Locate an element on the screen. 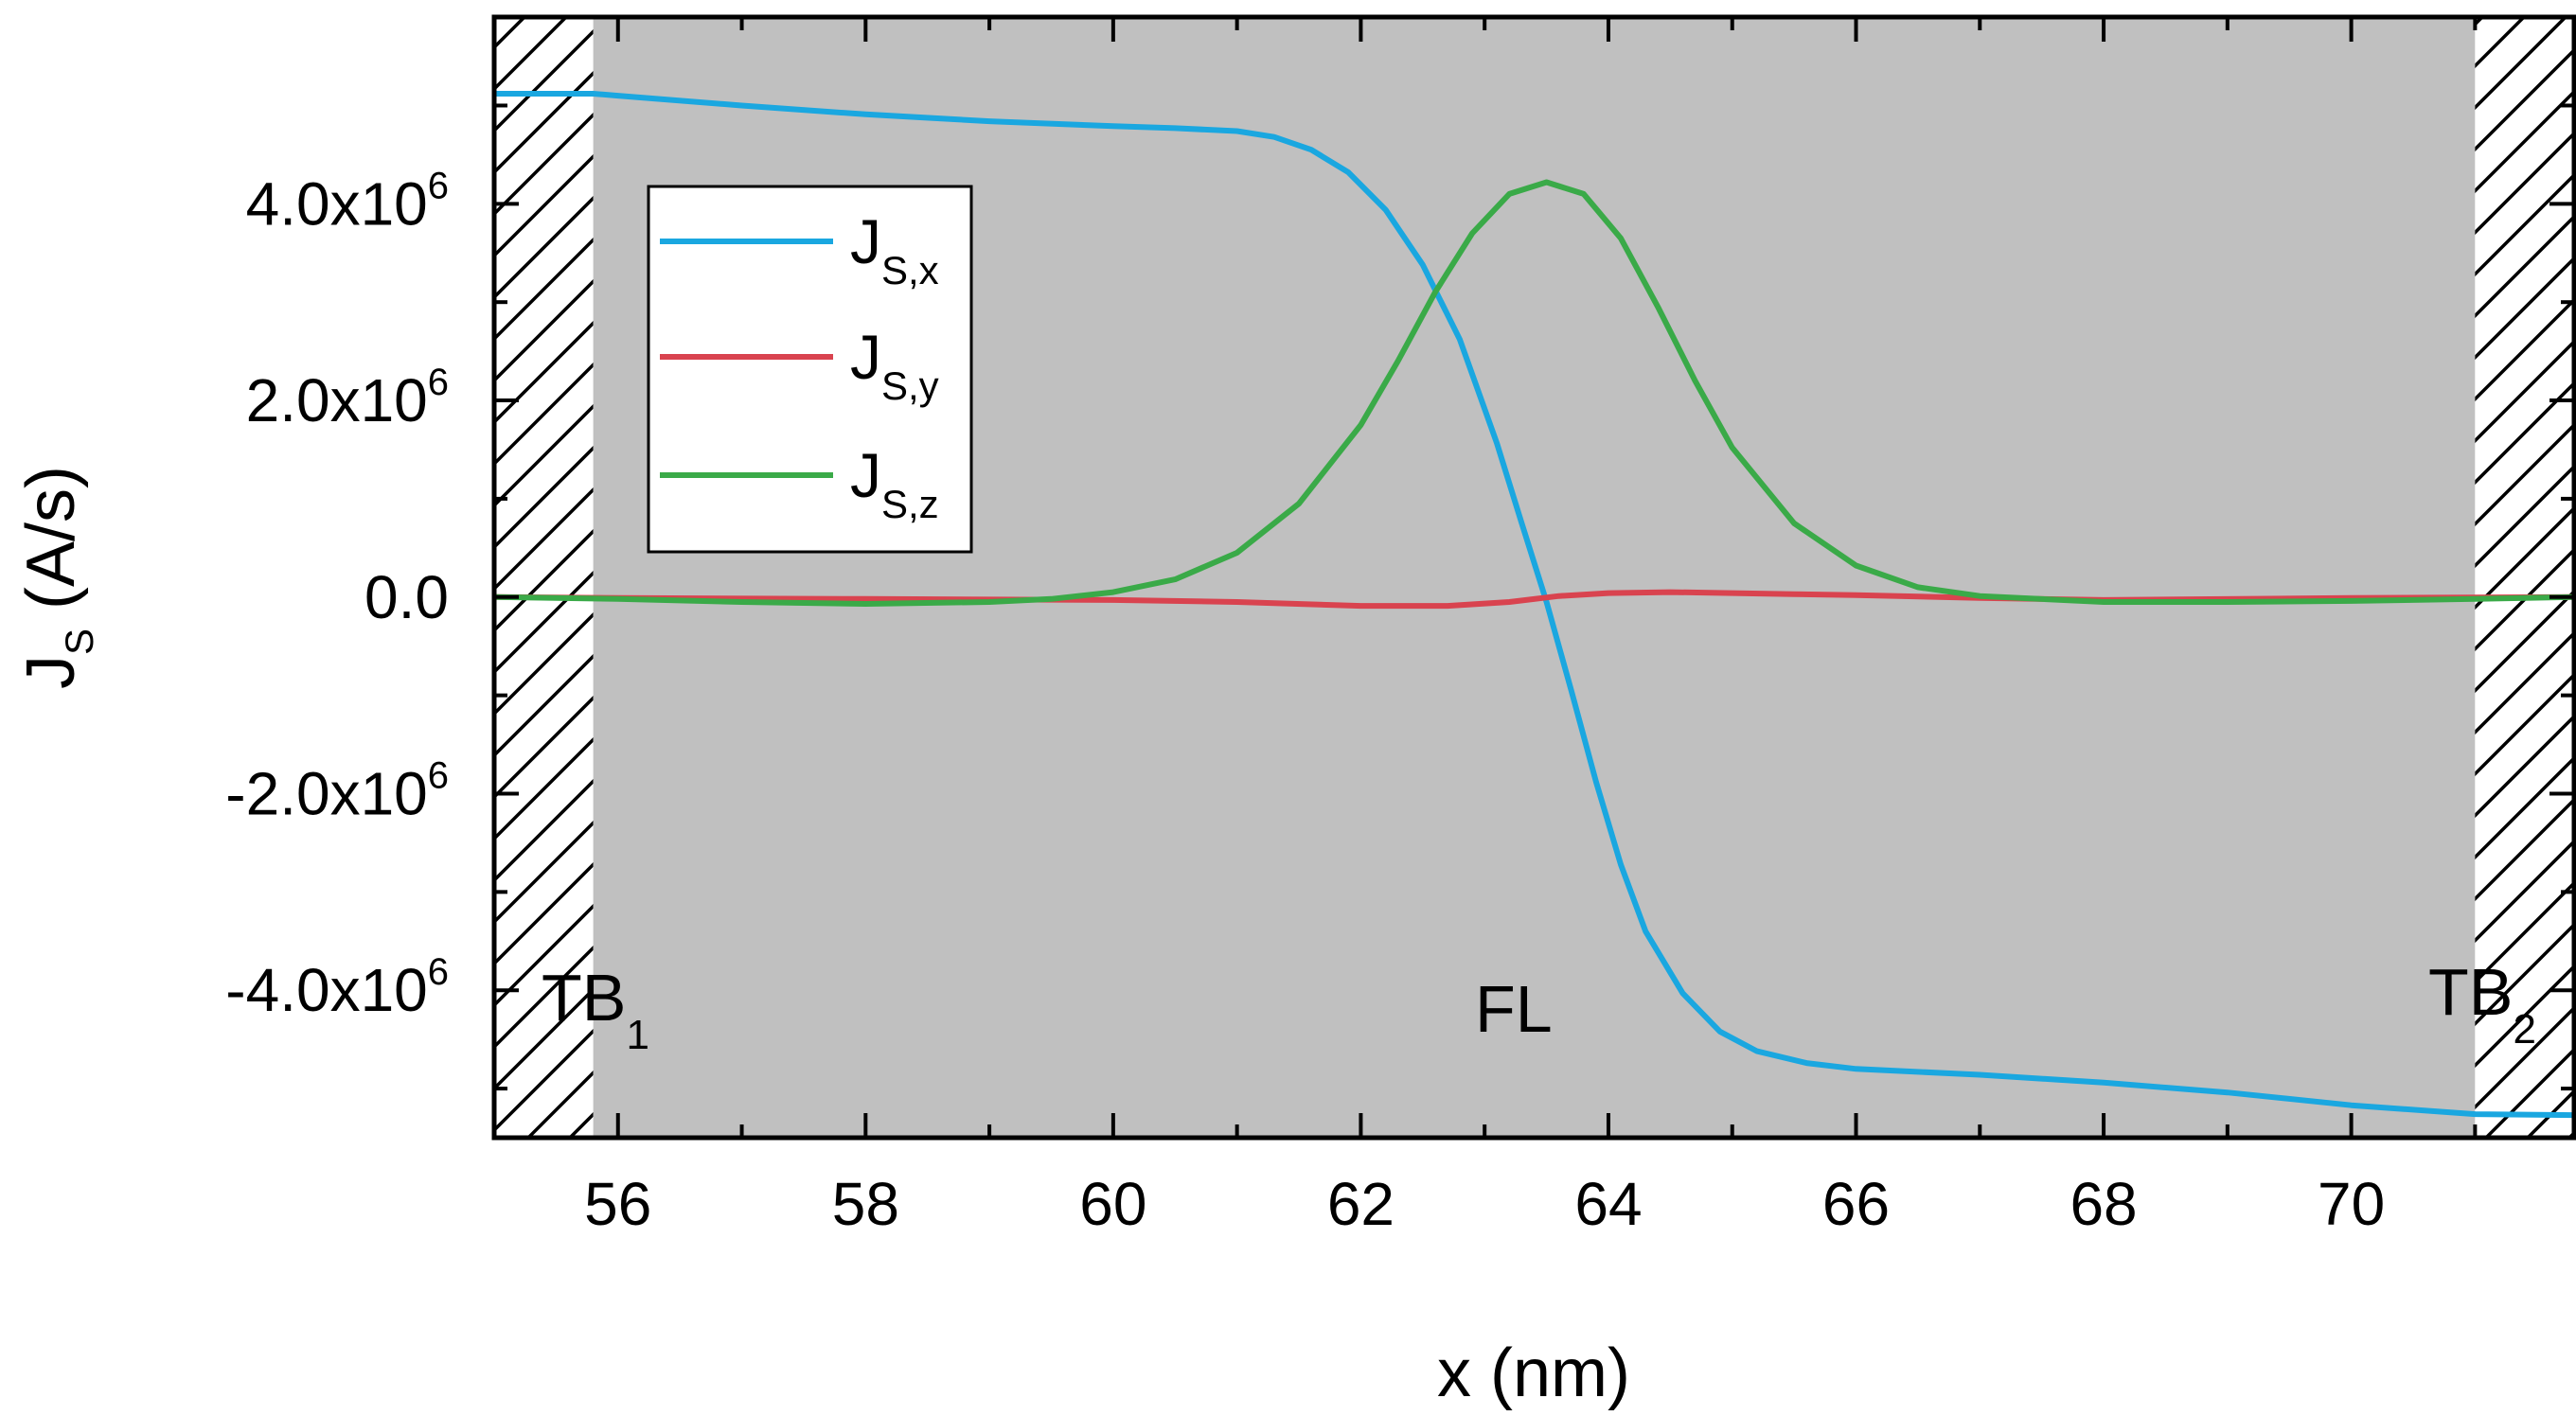 The image size is (2576, 1416). x-tick-label: 64 is located at coordinates (1608, 1204).